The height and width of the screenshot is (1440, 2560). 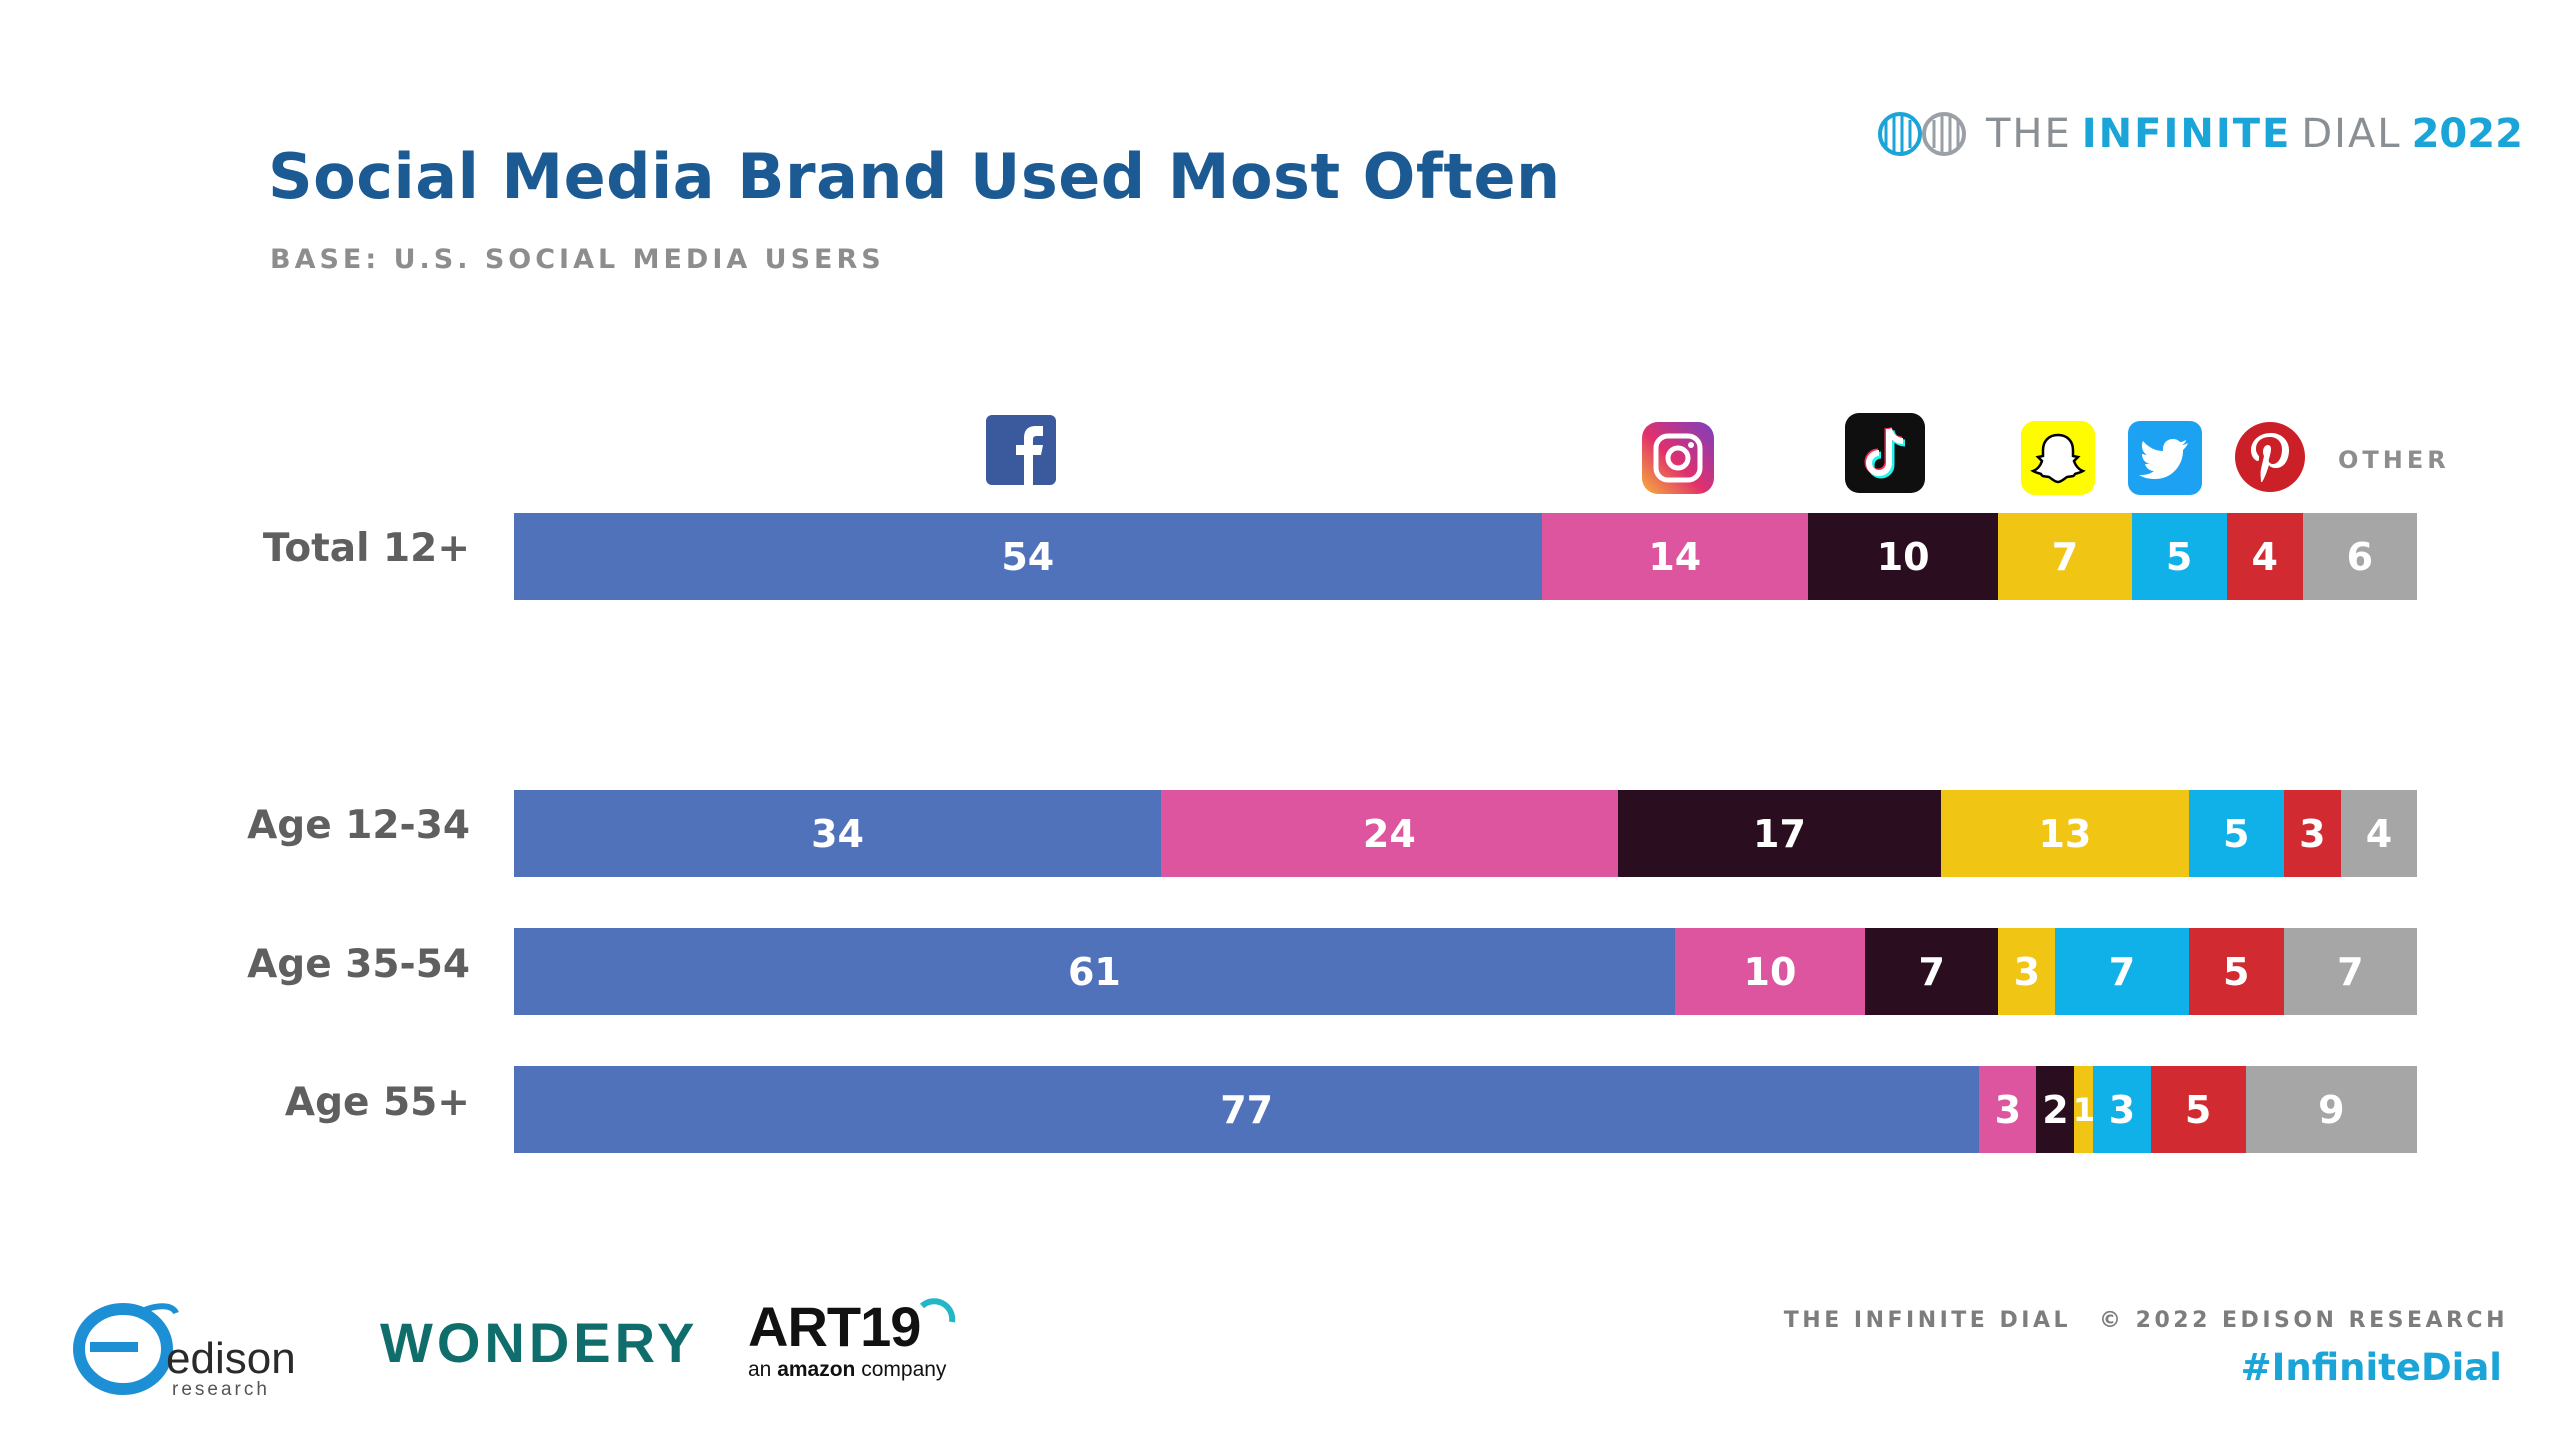 I want to click on bar-segment-instagram-total-12: 14, so click(x=1675, y=556).